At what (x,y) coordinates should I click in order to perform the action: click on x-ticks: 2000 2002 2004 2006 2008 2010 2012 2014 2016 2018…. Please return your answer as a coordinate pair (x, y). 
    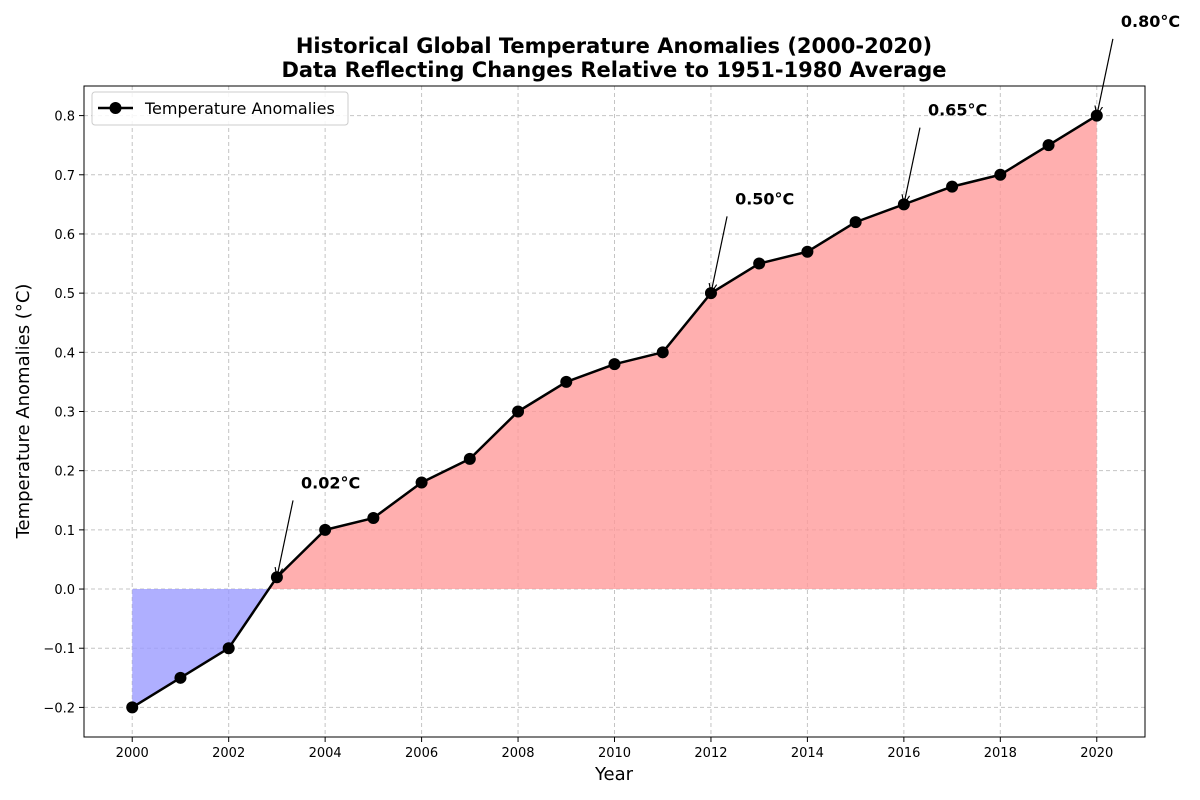
    Looking at the image, I should click on (614, 749).